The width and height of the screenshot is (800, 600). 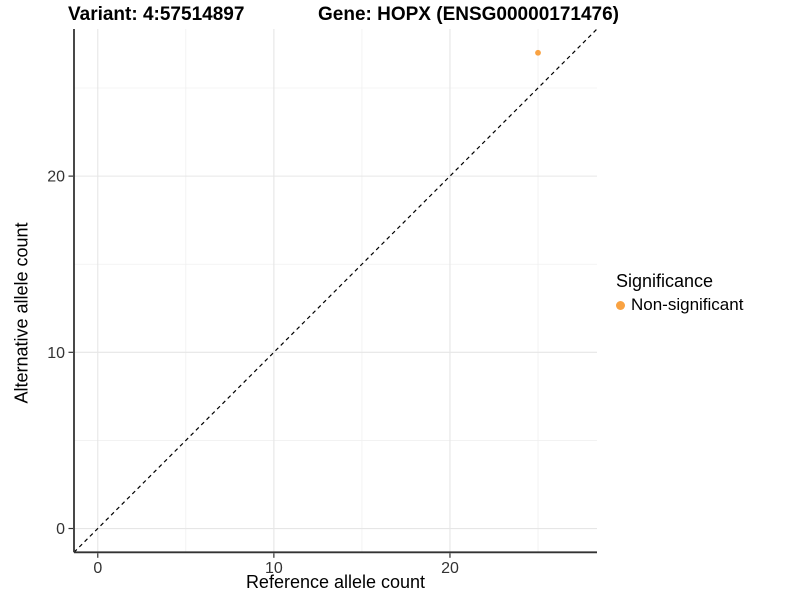 I want to click on x-tick-label: 0, so click(x=97, y=568).